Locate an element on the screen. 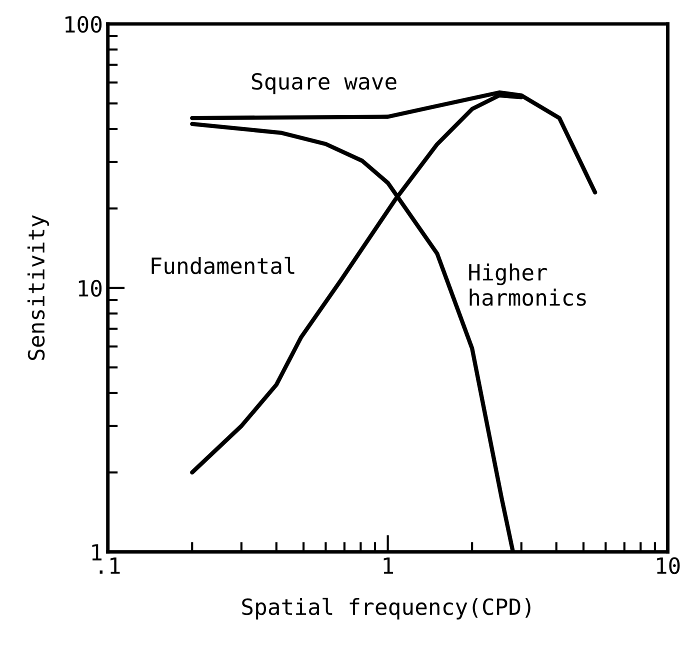 Image resolution: width=687 pixels, height=647 pixels. x-tick-label: 1 is located at coordinates (388, 566).